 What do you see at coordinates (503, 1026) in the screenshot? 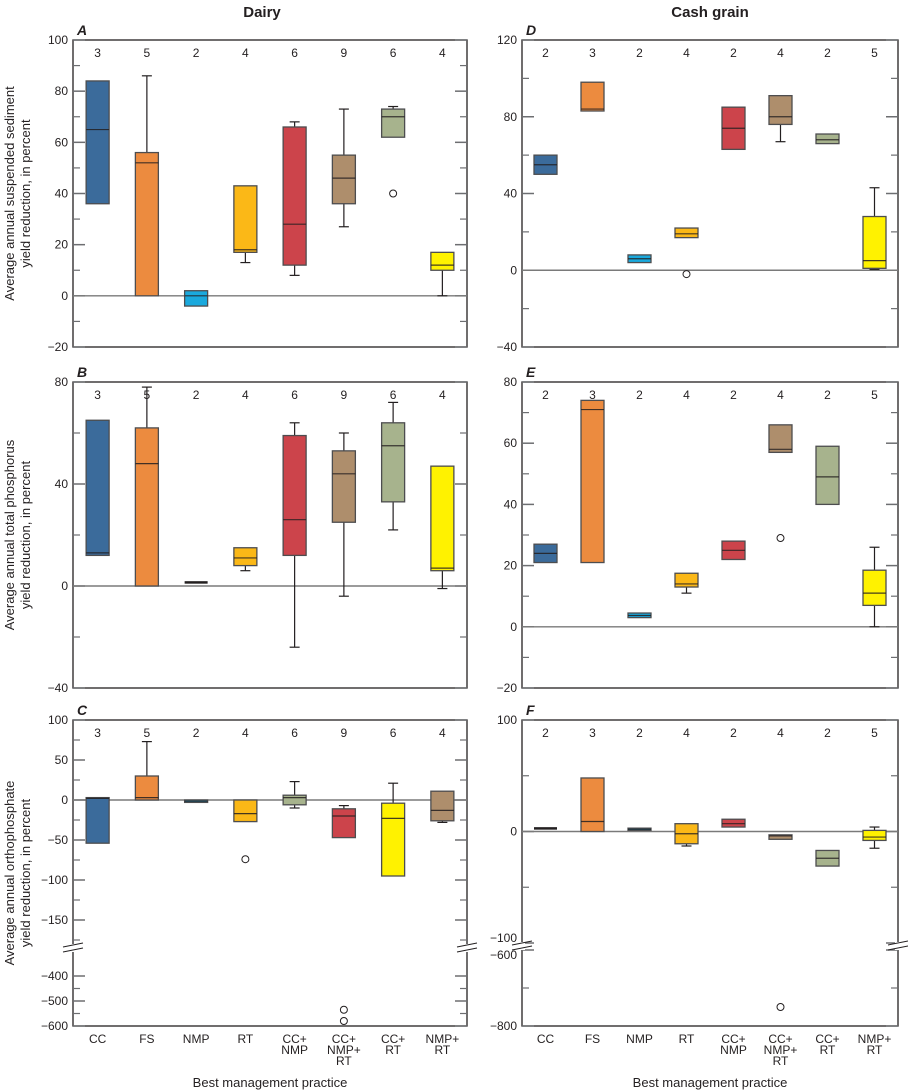
I see `y-tick-label: −800` at bounding box center [503, 1026].